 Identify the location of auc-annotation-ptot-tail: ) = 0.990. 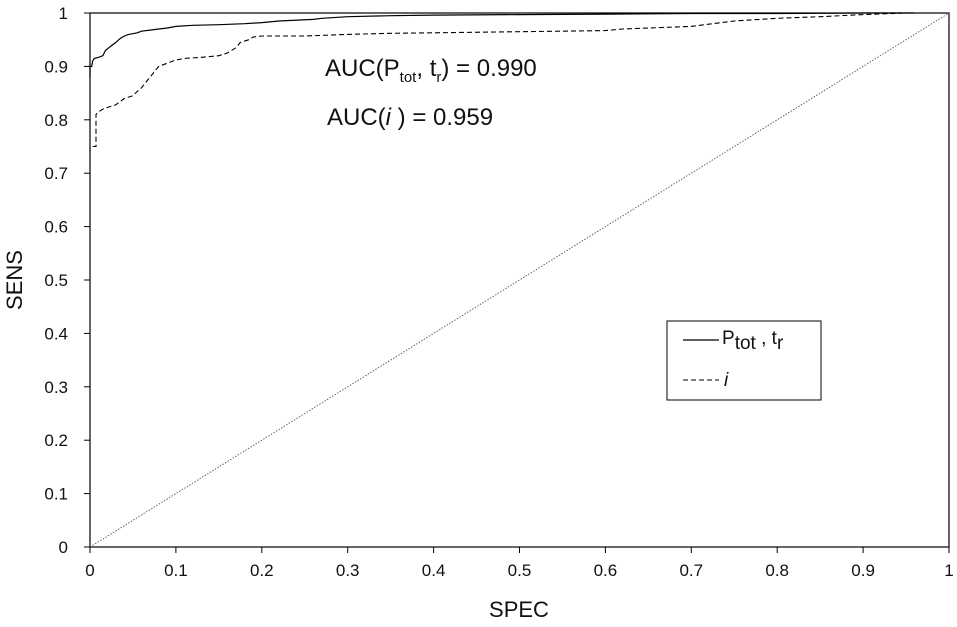
(488, 68).